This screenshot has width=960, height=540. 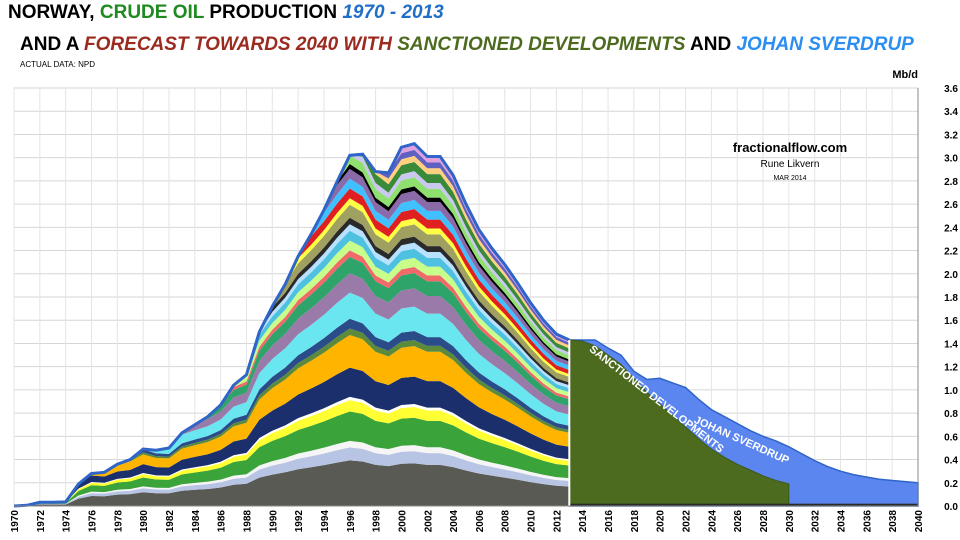 What do you see at coordinates (951, 205) in the screenshot?
I see `y-tick-label: 2.6` at bounding box center [951, 205].